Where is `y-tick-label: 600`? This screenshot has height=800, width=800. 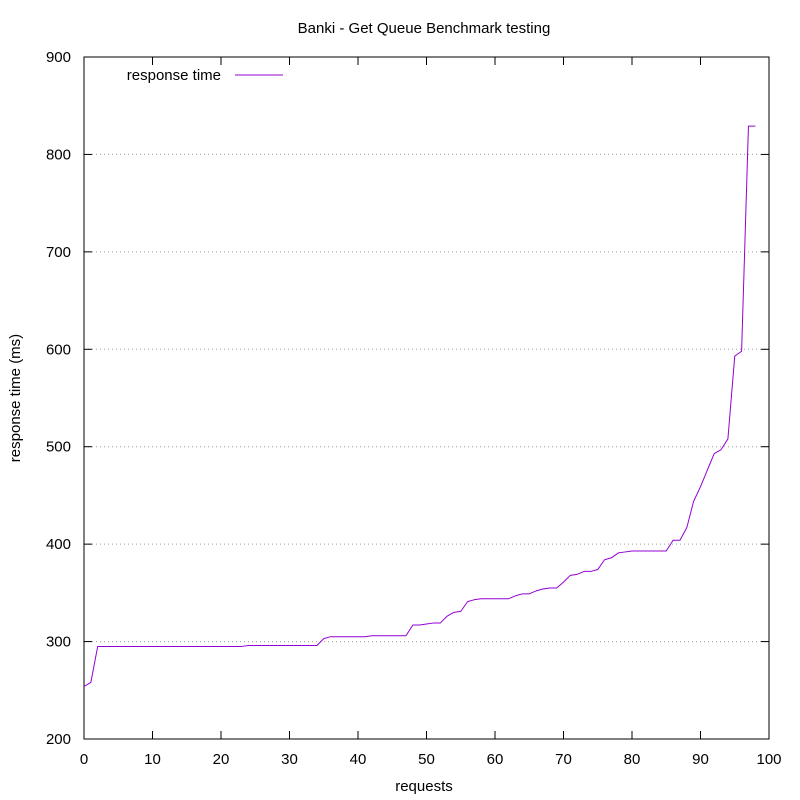
y-tick-label: 600 is located at coordinates (58, 349).